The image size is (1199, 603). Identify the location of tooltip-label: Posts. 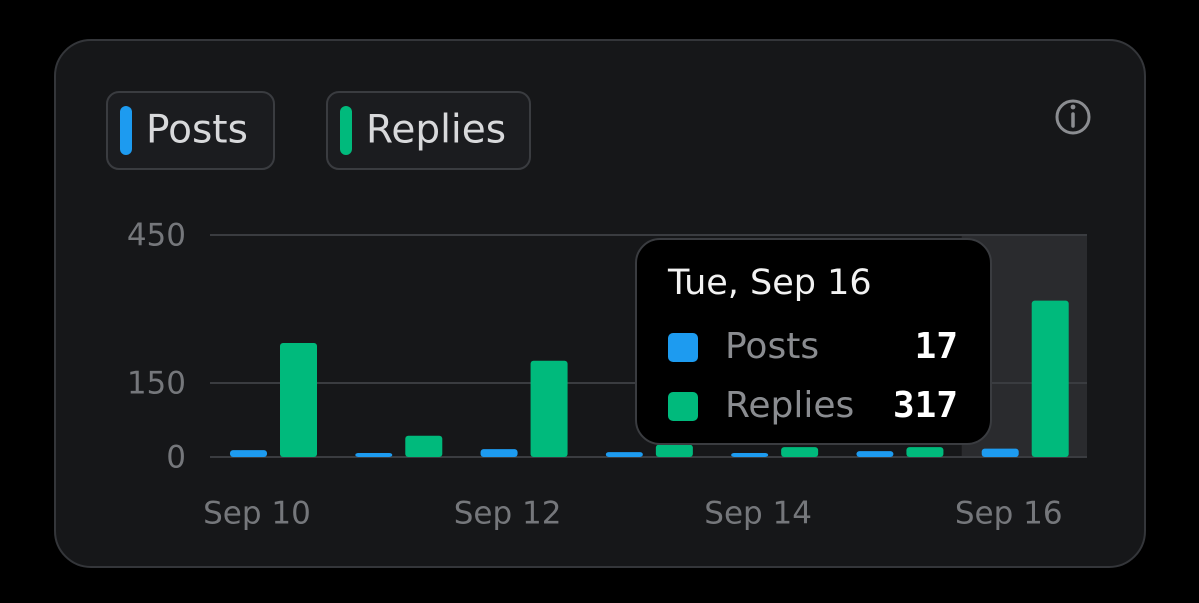
(772, 346).